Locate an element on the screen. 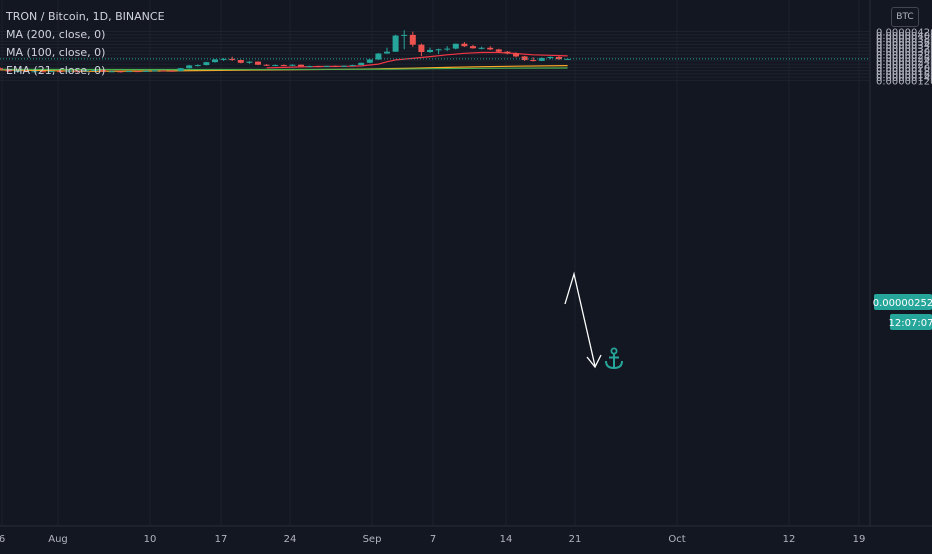  time-tick-label: Oct is located at coordinates (676, 539).